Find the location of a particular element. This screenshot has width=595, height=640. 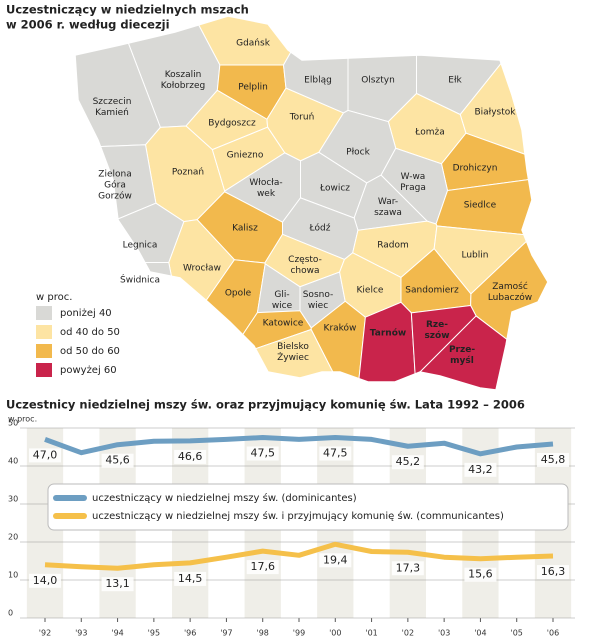

value-label: 15,6 is located at coordinates (480, 574).